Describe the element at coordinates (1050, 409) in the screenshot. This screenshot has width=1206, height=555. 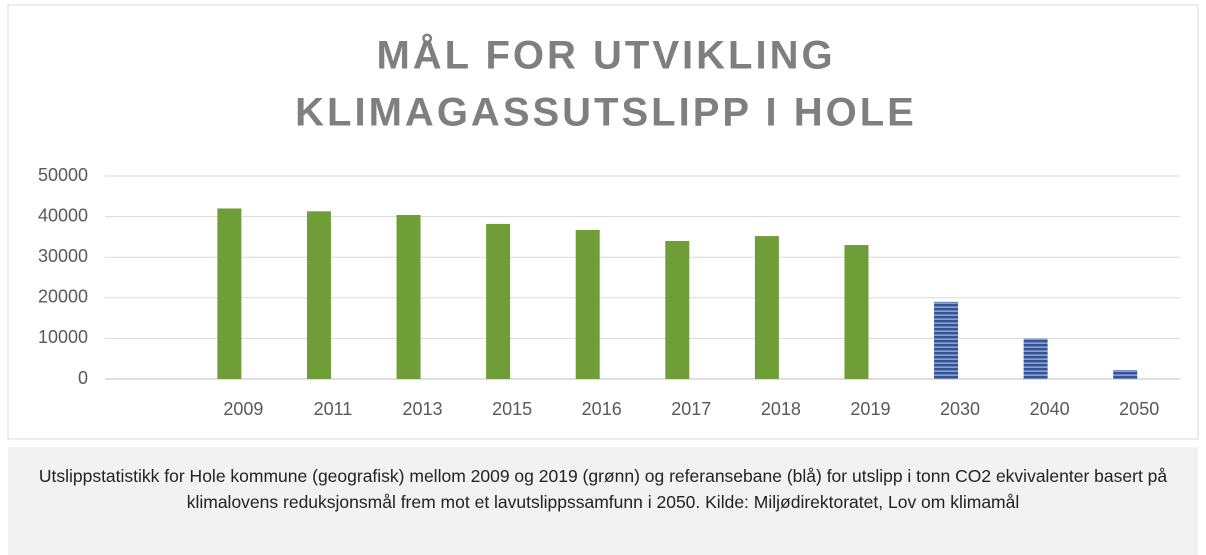
I see `x-tick-label: 2040` at that location.